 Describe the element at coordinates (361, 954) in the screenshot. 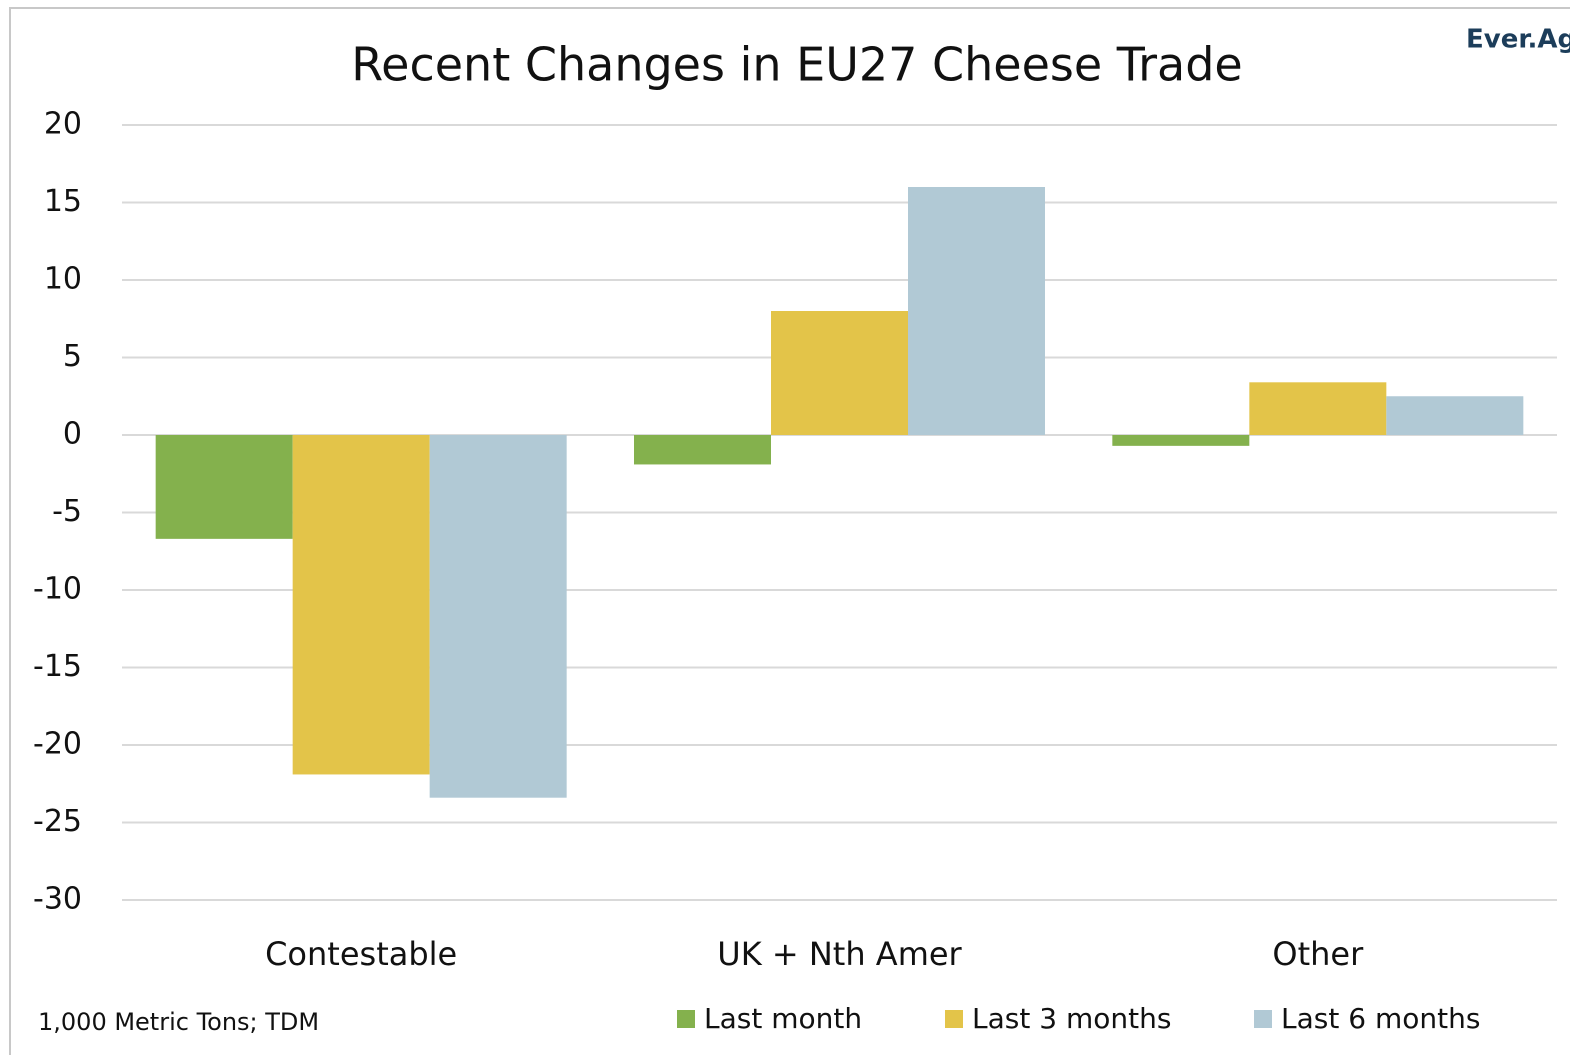

I see `x-tick-label: Contestable` at that location.